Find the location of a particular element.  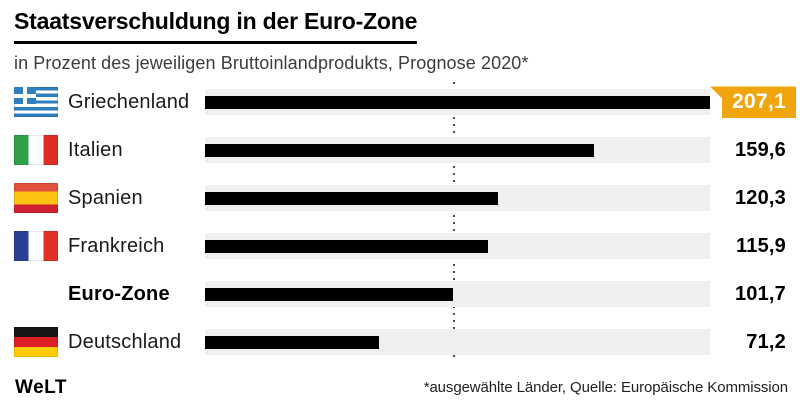

bar-track-euro-zone is located at coordinates (457, 294).